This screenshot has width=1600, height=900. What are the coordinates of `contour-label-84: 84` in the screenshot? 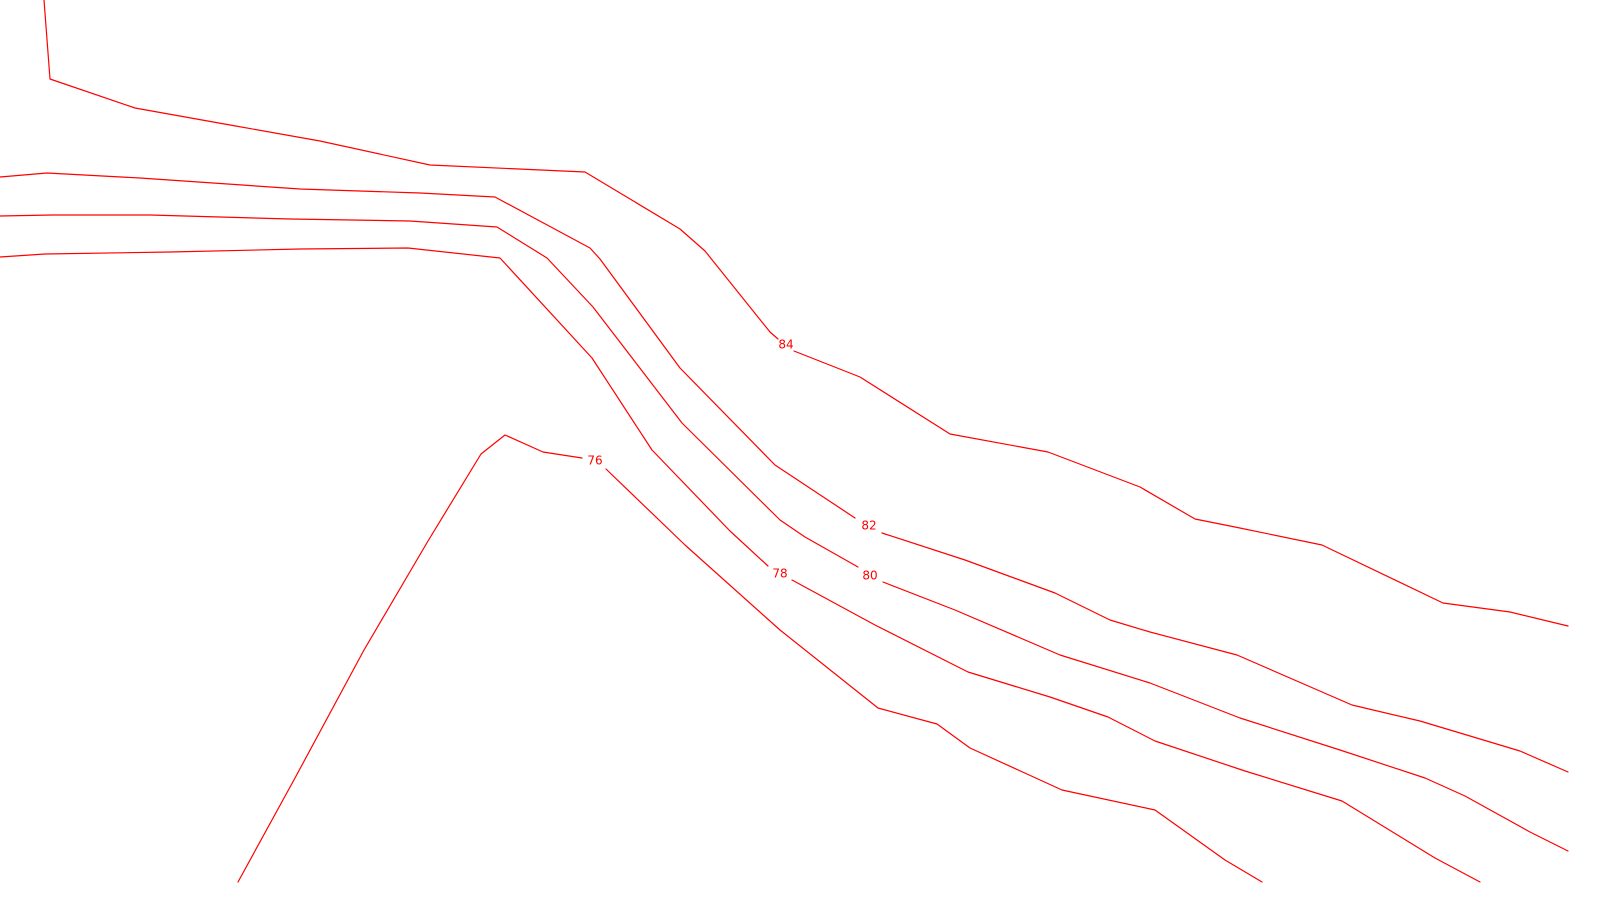 It's located at (785, 345).